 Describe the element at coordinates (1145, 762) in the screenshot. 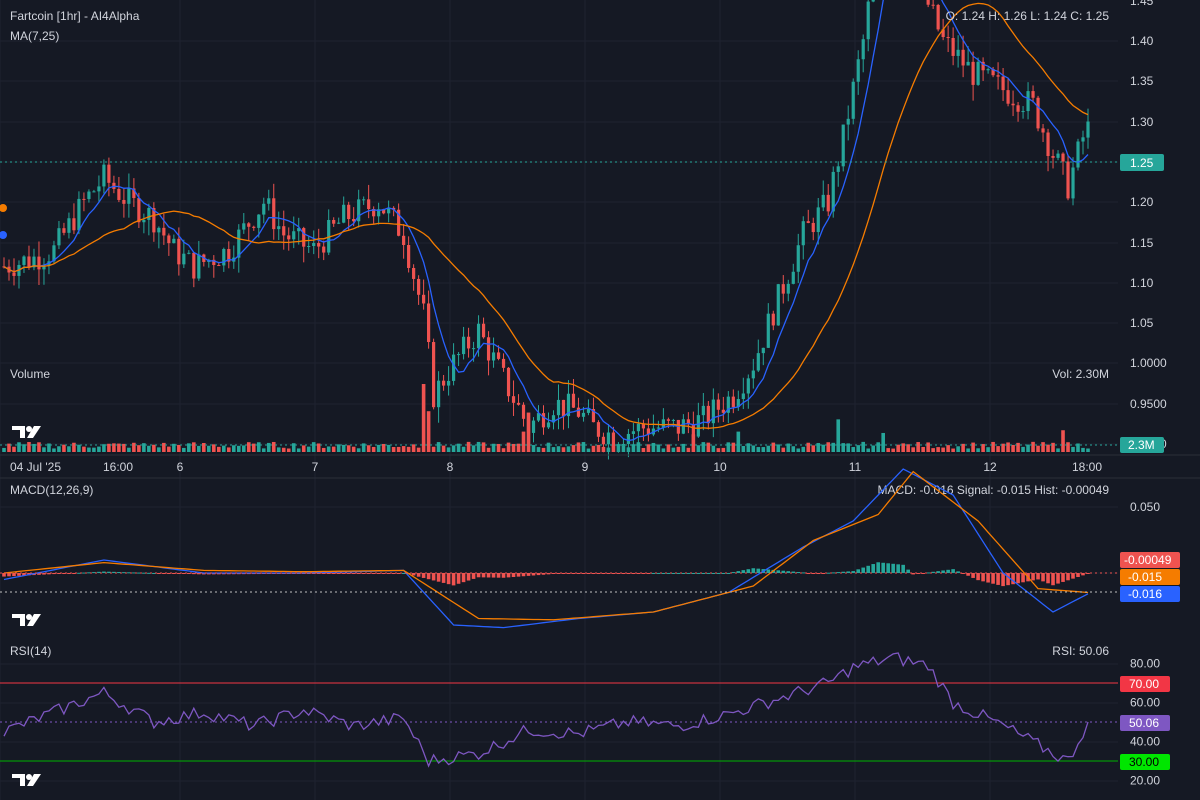

I see `rsi30-tag: 30.00` at that location.